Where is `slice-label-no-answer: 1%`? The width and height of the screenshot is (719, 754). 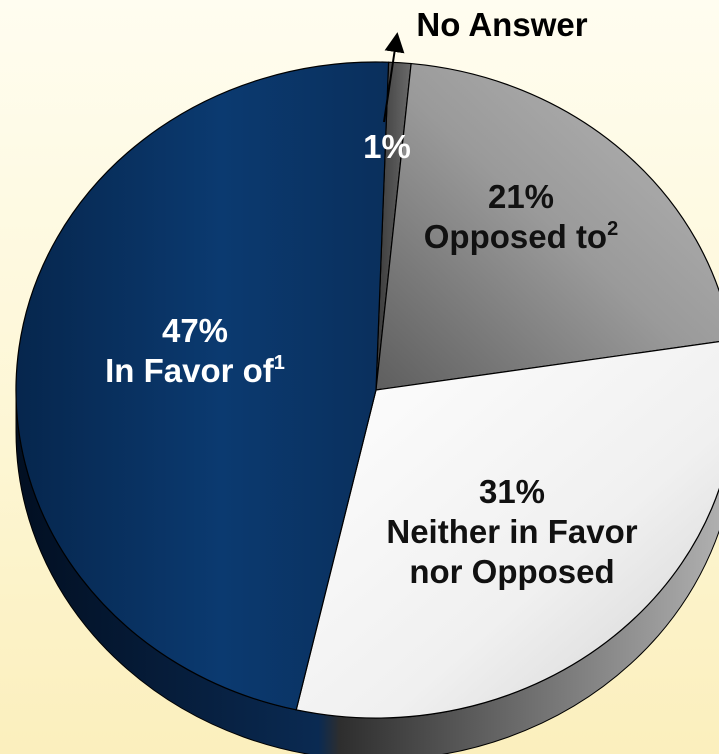
slice-label-no-answer: 1% is located at coordinates (387, 146).